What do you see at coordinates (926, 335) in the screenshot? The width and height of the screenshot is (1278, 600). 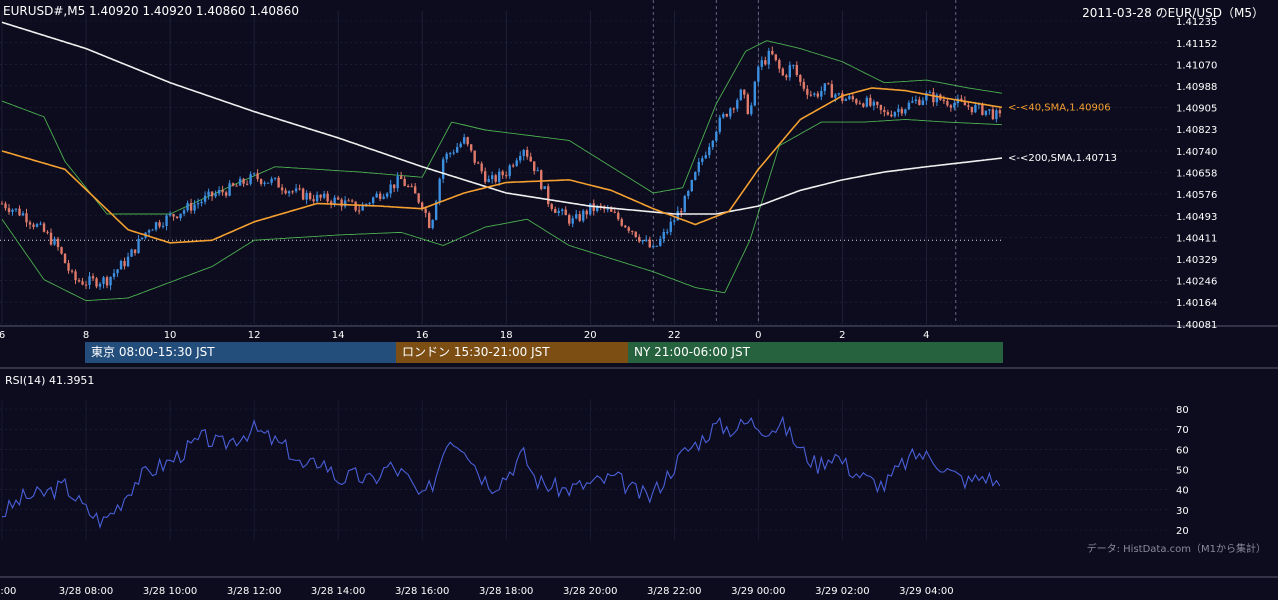 I see `hour-tick-label: 4` at bounding box center [926, 335].